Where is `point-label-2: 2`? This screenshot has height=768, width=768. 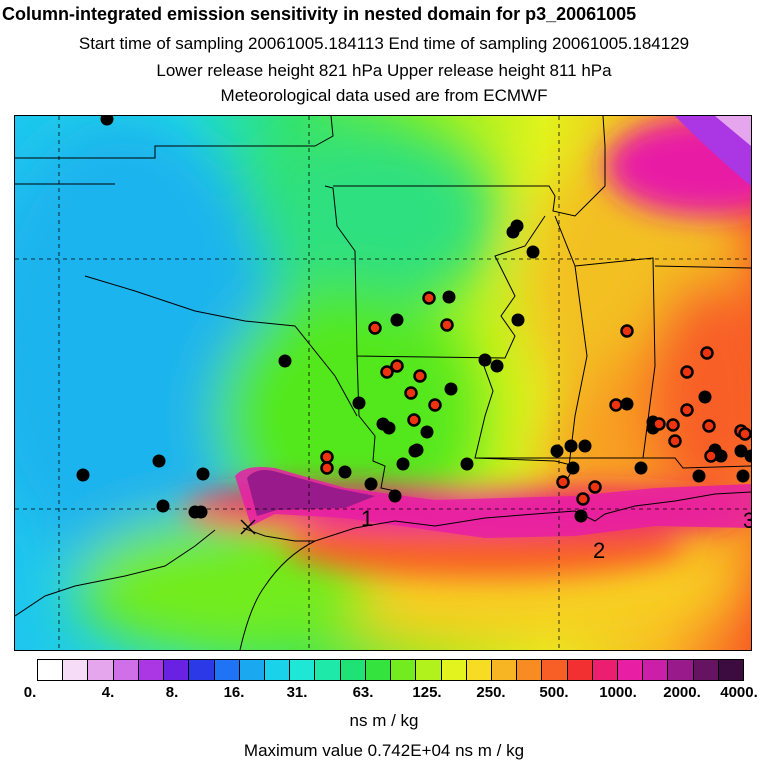
point-label-2: 2 is located at coordinates (599, 550).